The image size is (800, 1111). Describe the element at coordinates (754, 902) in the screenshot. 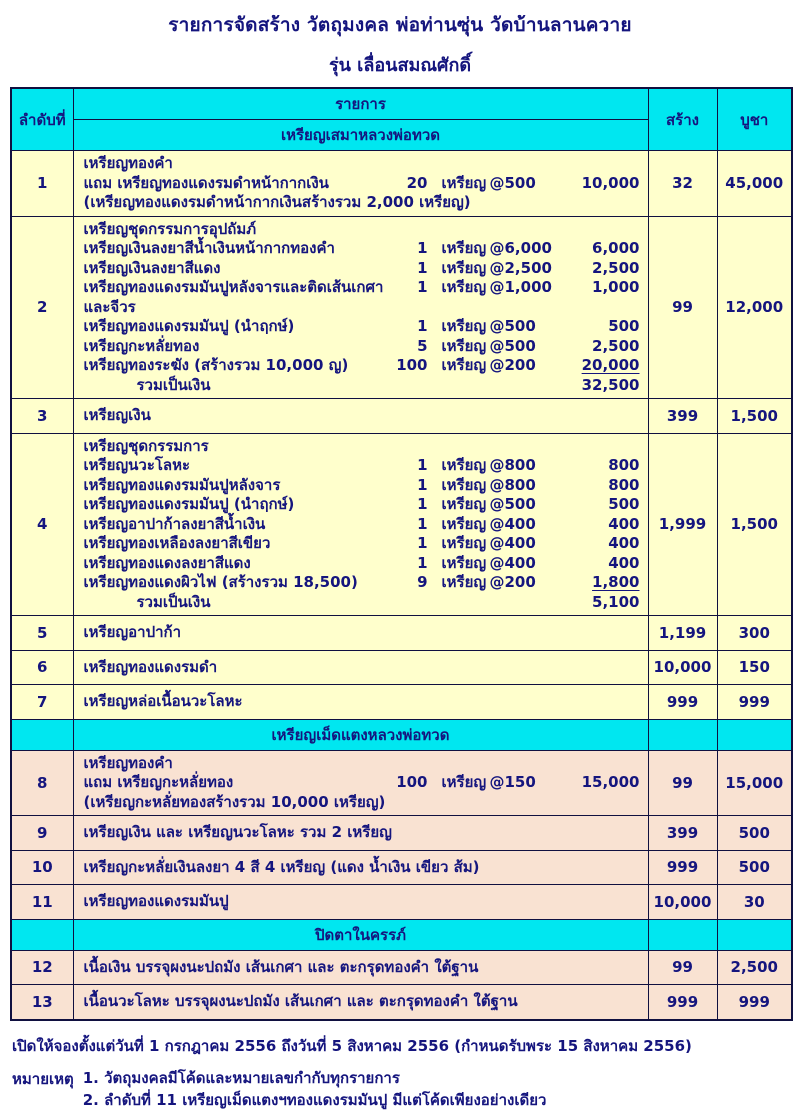

I see `worship-price: 30` at that location.